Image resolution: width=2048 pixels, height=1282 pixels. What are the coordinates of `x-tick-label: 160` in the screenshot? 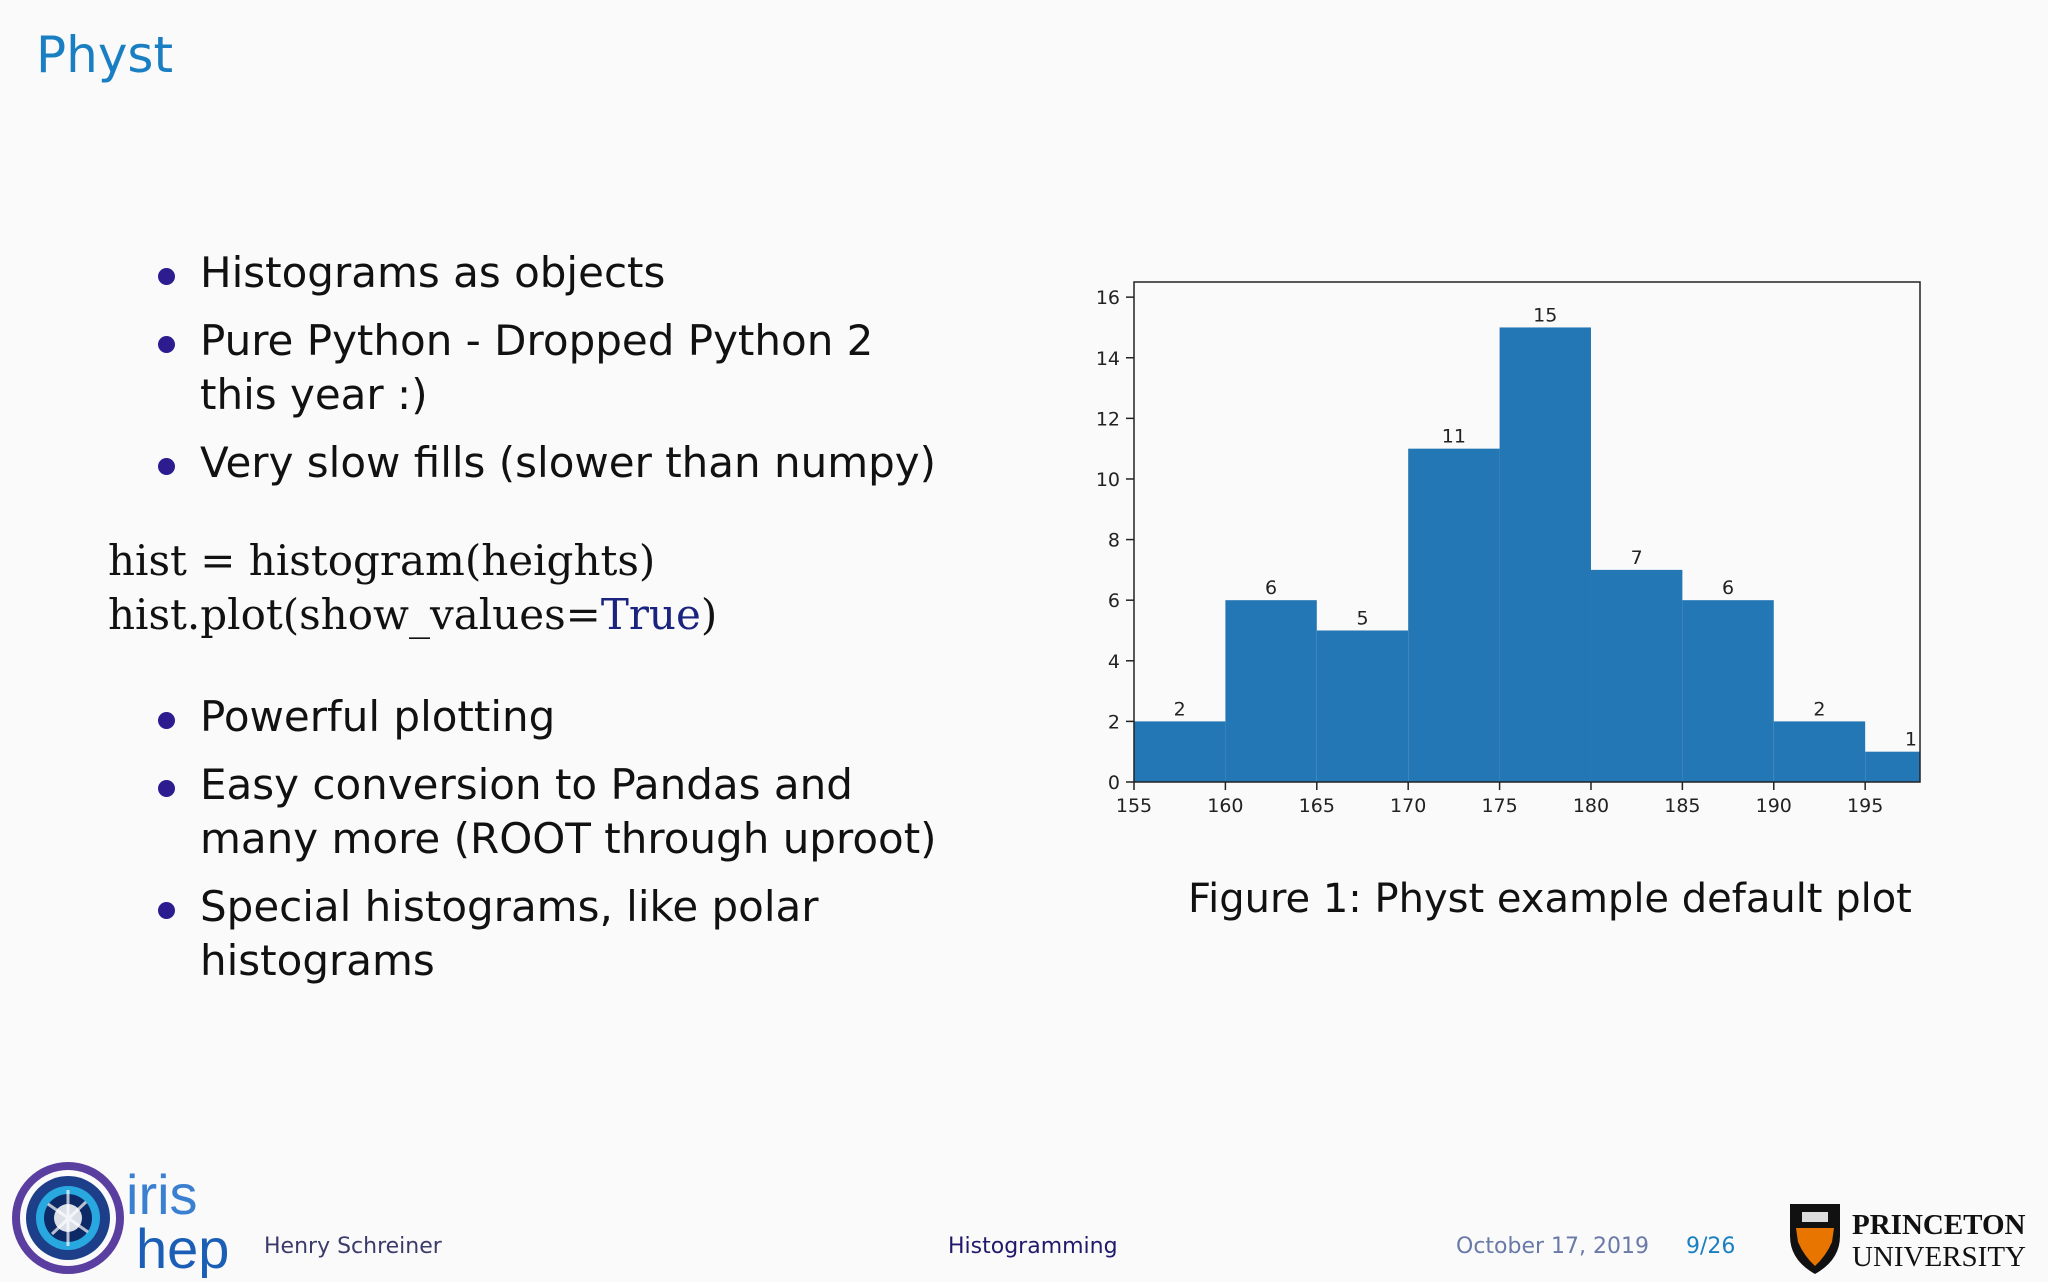 It's located at (1225, 806).